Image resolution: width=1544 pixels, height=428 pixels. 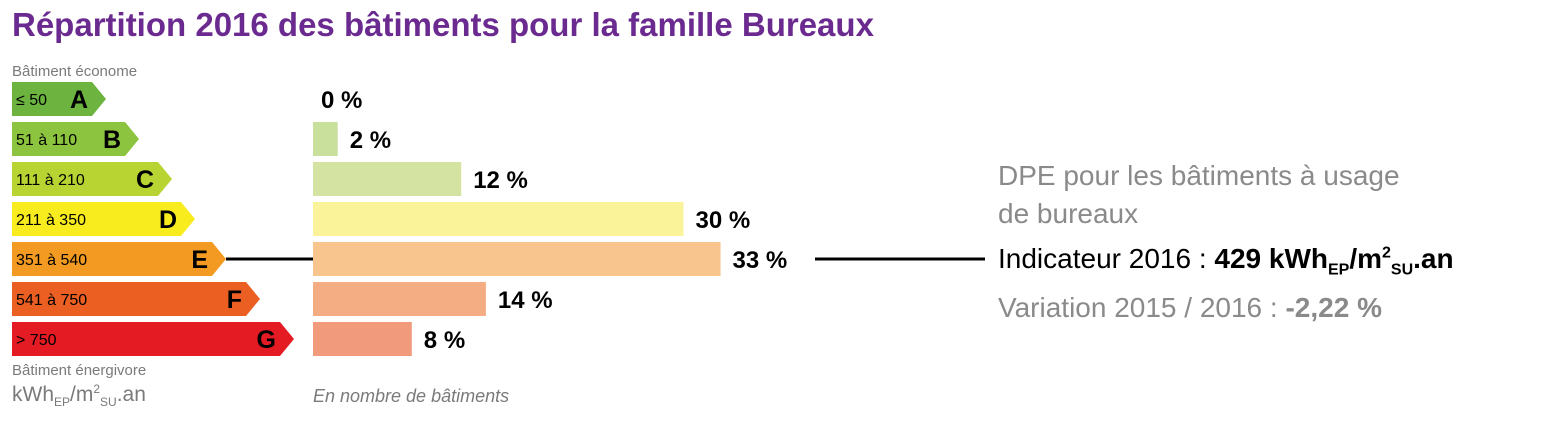 What do you see at coordinates (760, 260) in the screenshot?
I see `bar-label-e: 33 %` at bounding box center [760, 260].